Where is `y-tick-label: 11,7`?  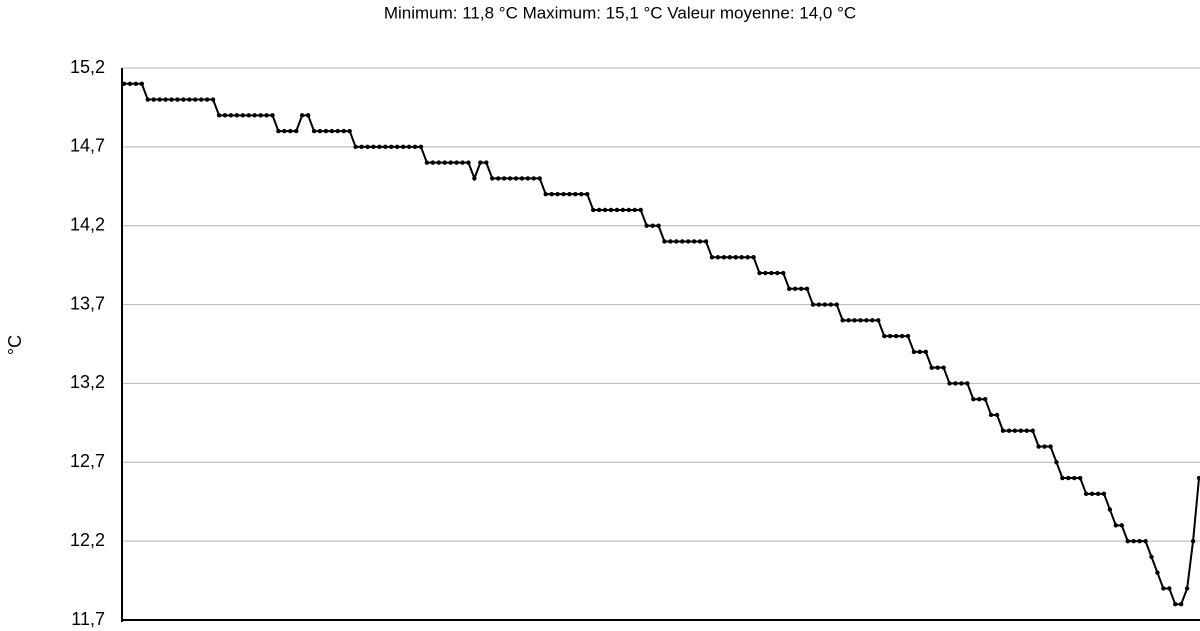
y-tick-label: 11,7 is located at coordinates (88, 619).